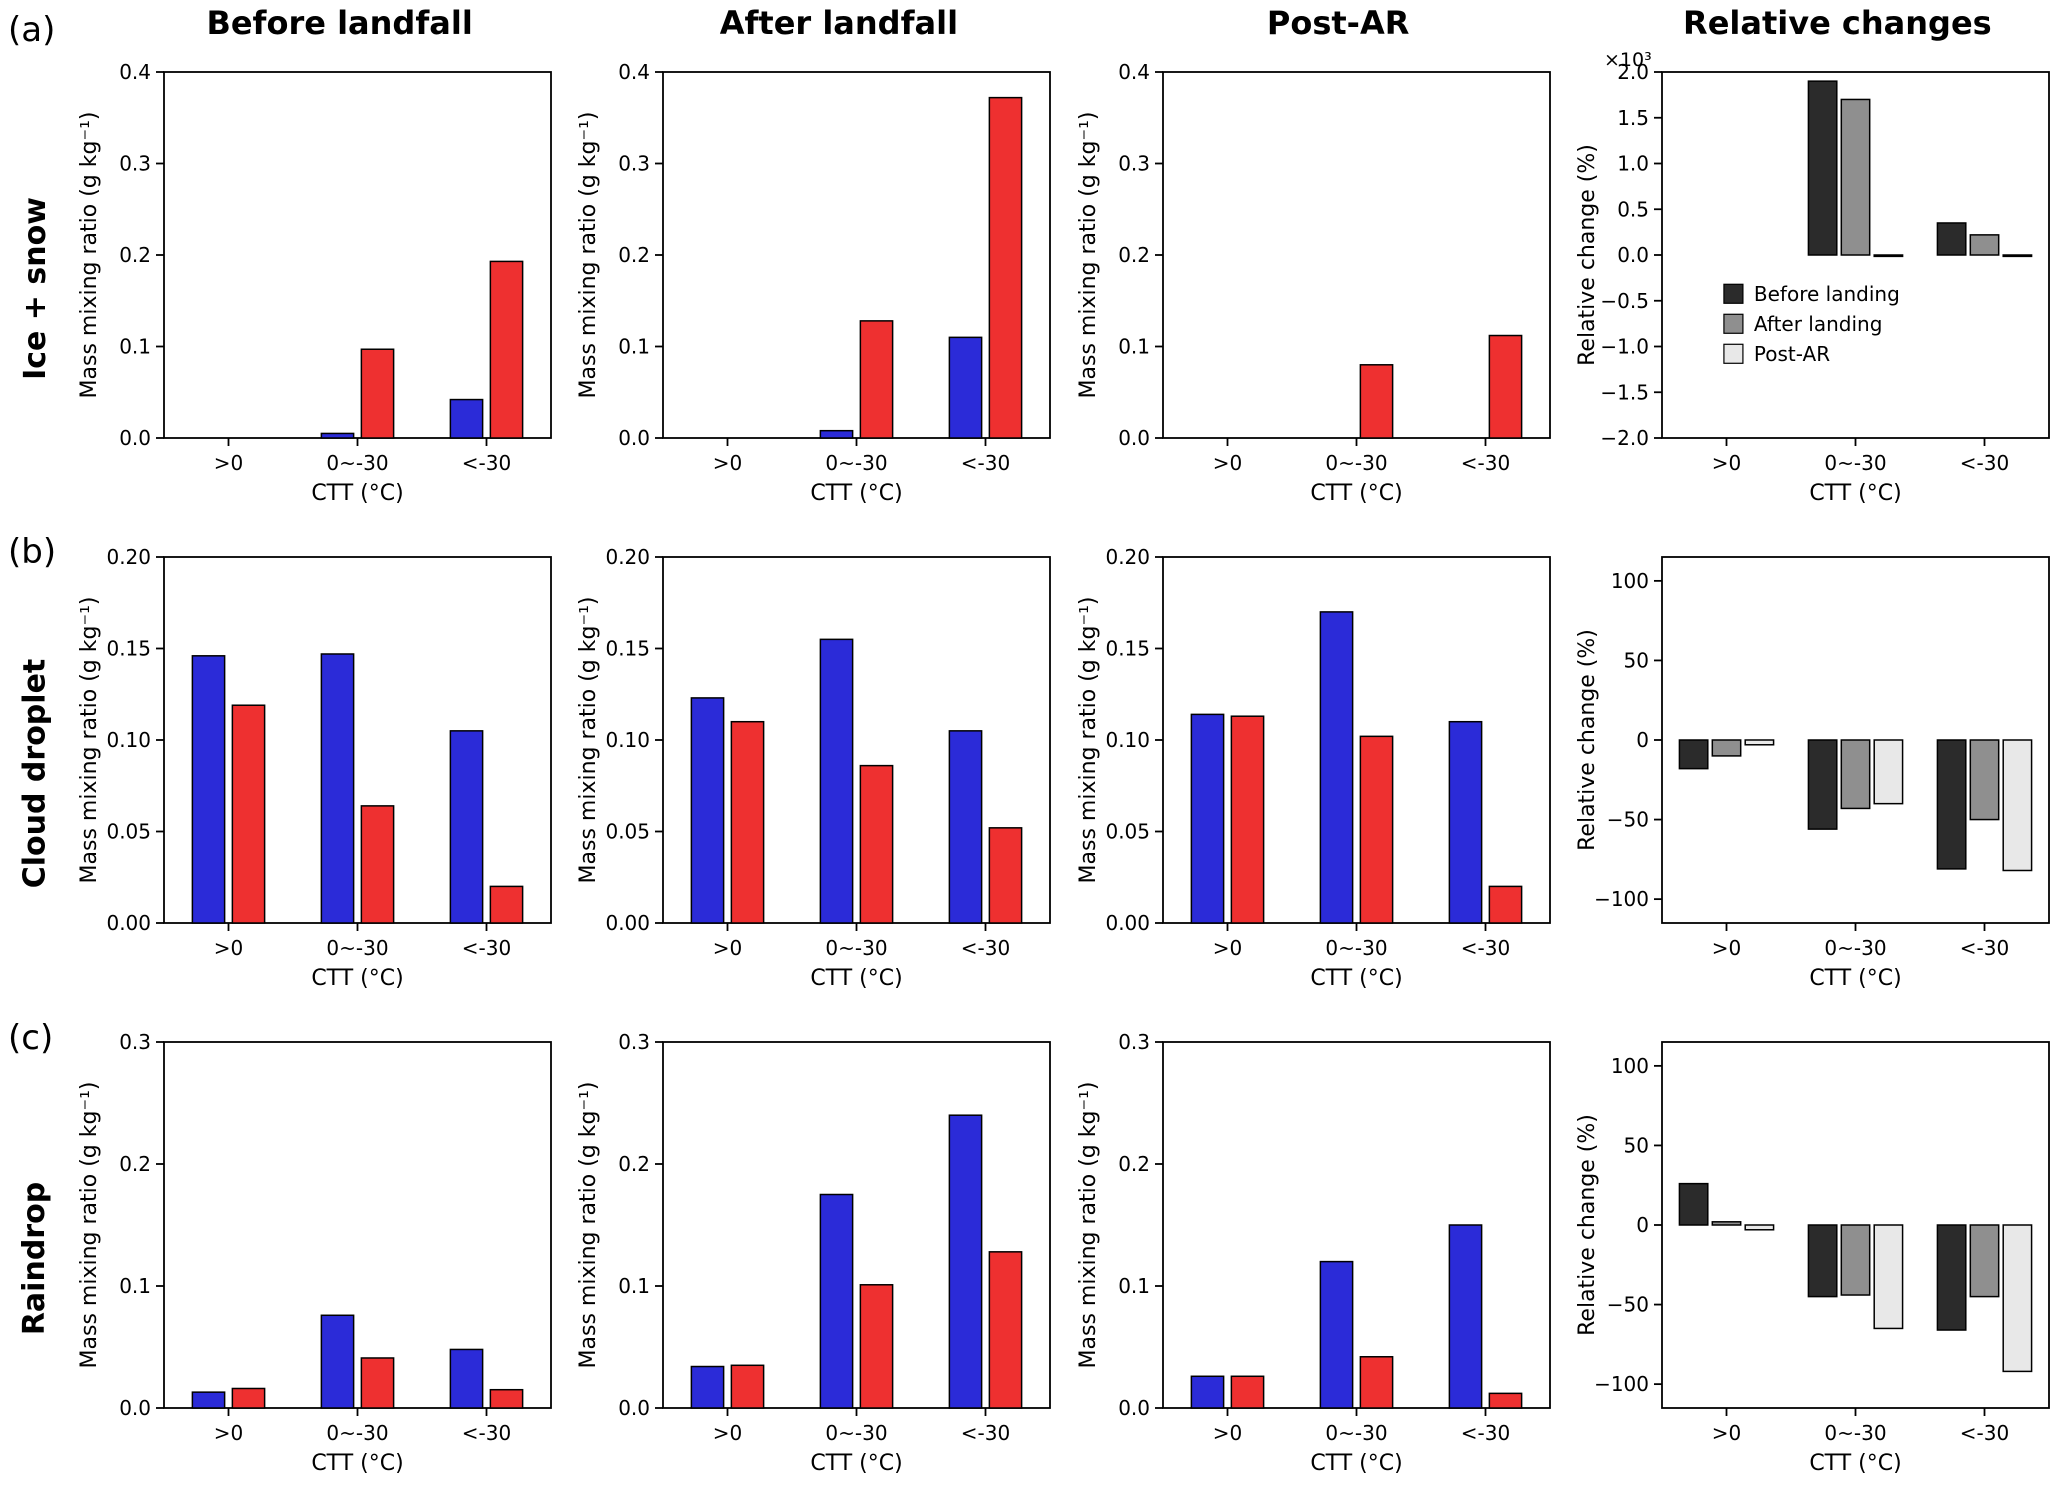 Image resolution: width=2067 pixels, height=1511 pixels. I want to click on axis-exponent-label: ×10³, so click(1628, 60).